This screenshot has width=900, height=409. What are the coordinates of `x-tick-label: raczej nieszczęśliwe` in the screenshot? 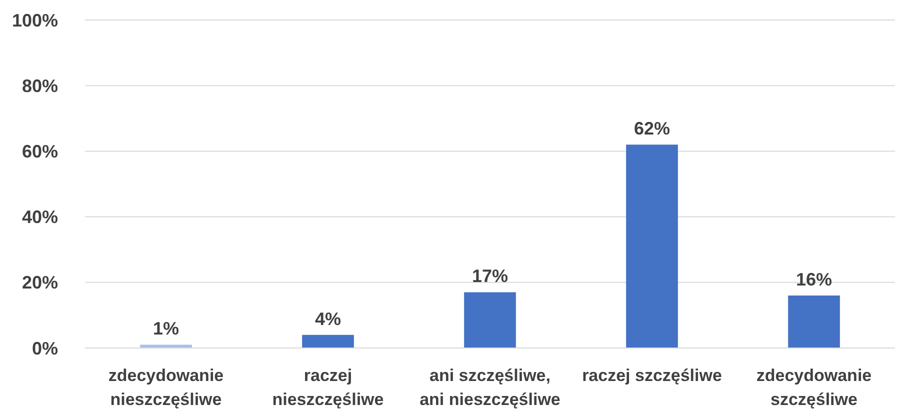 It's located at (328, 387).